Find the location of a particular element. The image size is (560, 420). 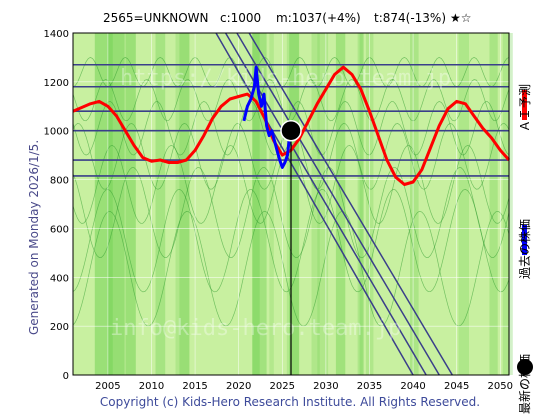

y-tick-label: 1400 is located at coordinates (56, 34).